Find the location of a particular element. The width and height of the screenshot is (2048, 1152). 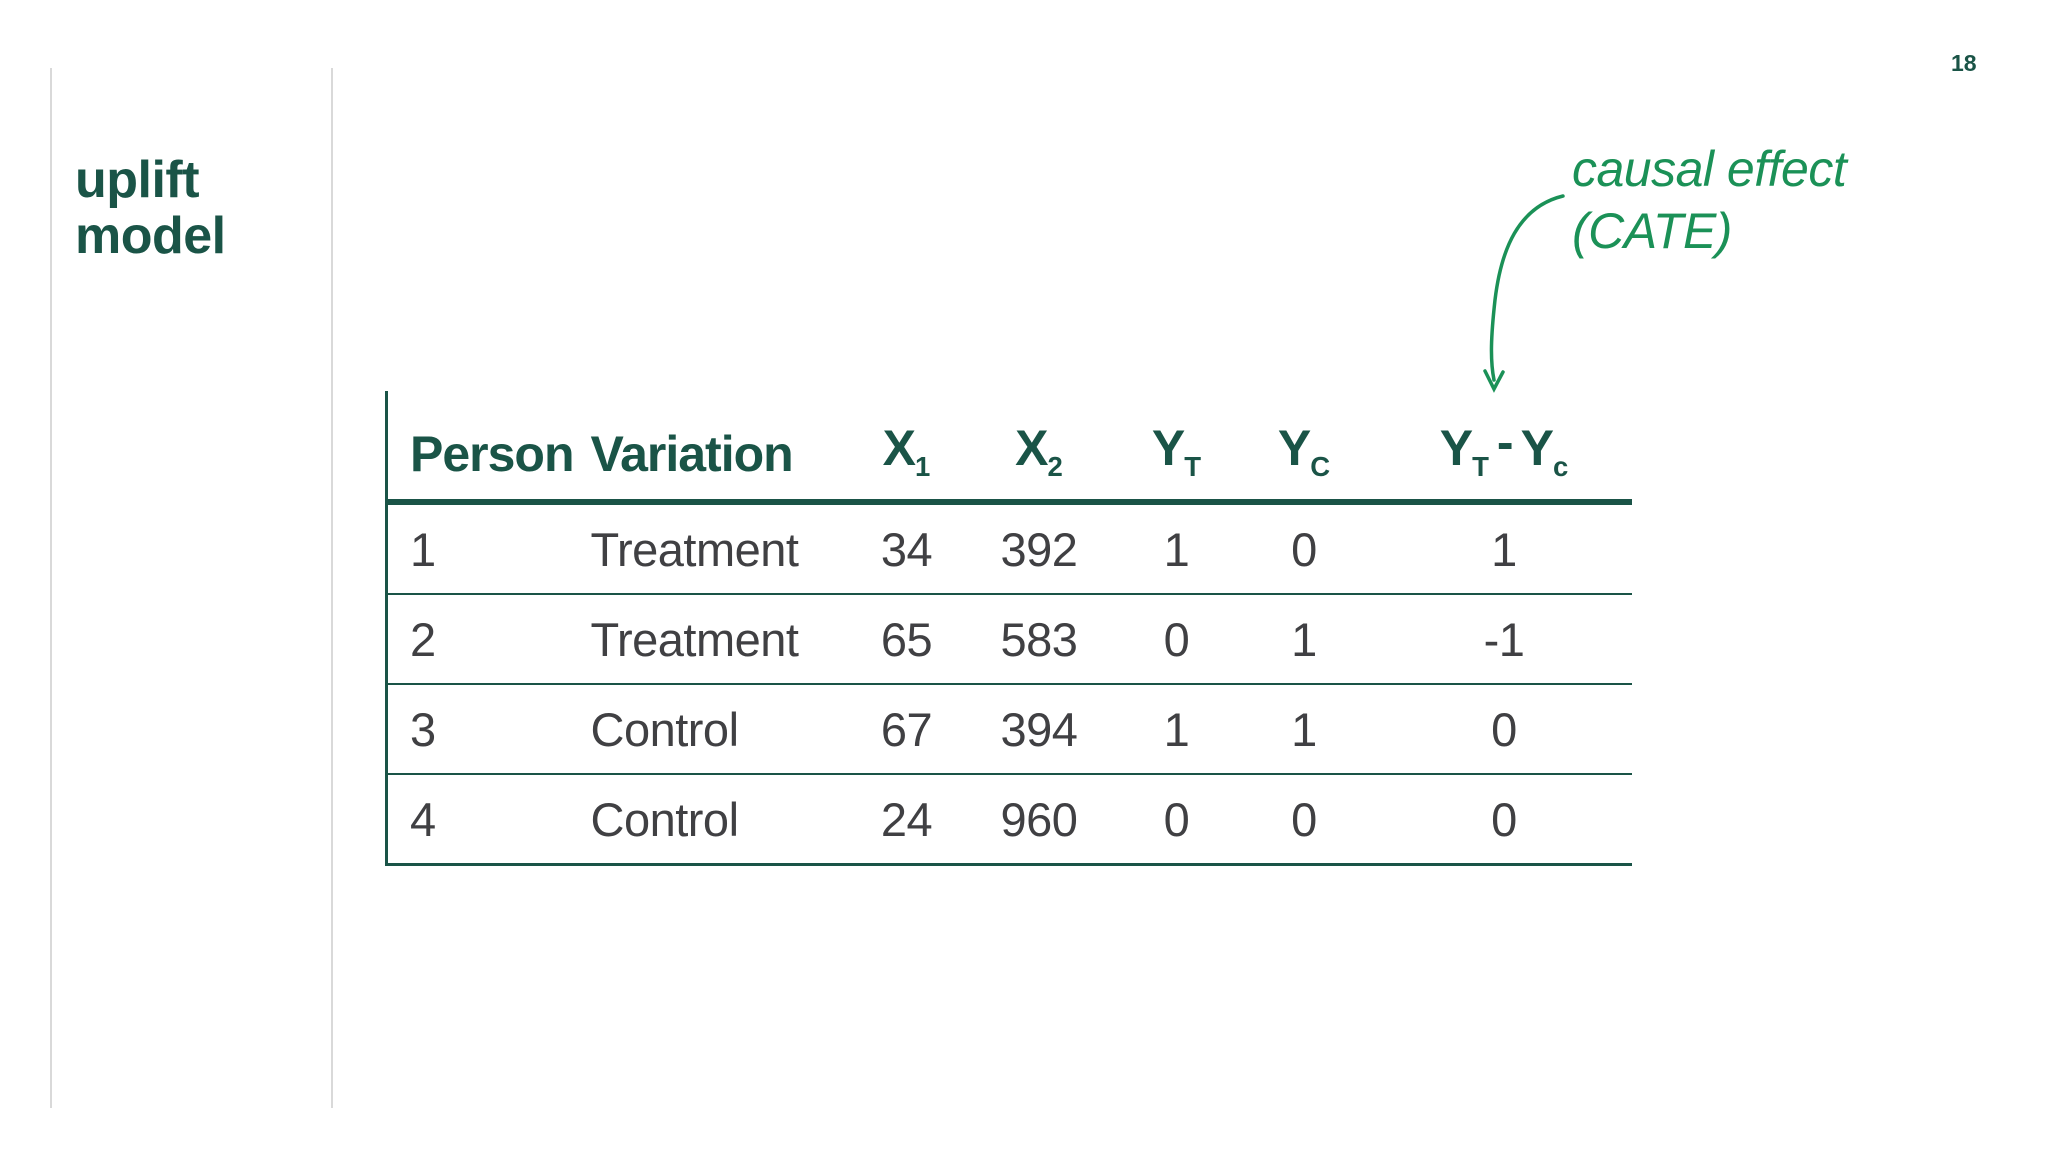

column-header-variation: Variation is located at coordinates (716, 448).